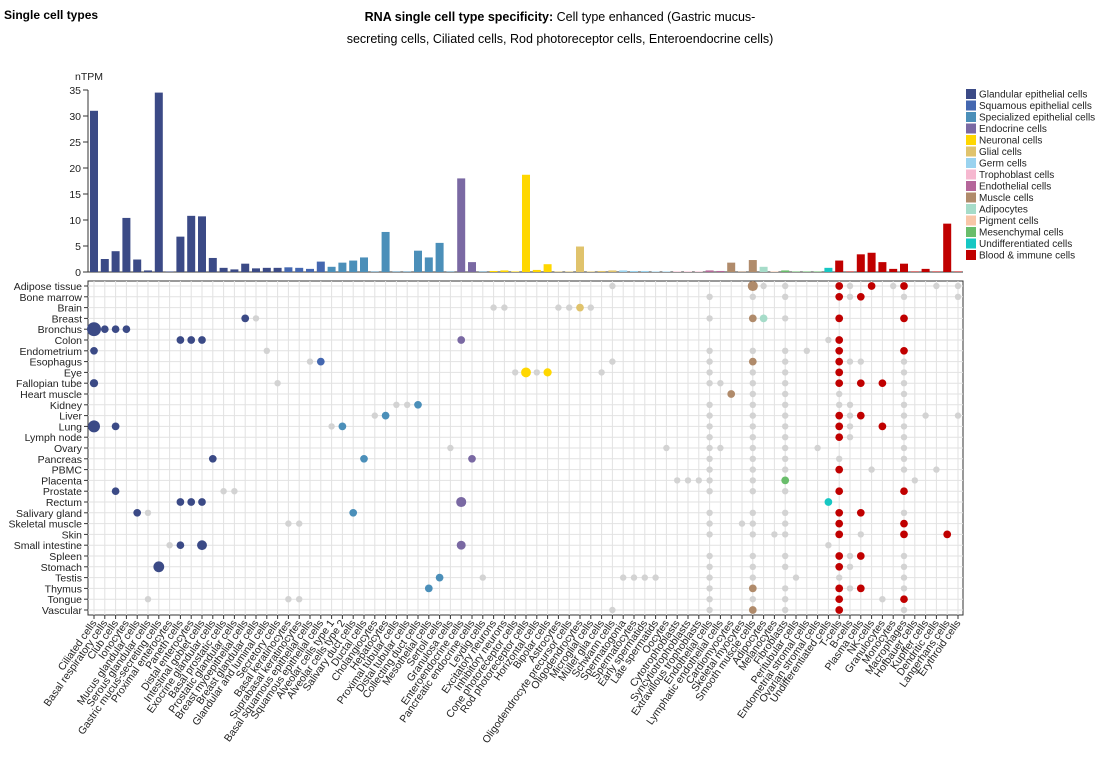  What do you see at coordinates (45, 525) in the screenshot?
I see `tissue-label: Skeletal muscle` at bounding box center [45, 525].